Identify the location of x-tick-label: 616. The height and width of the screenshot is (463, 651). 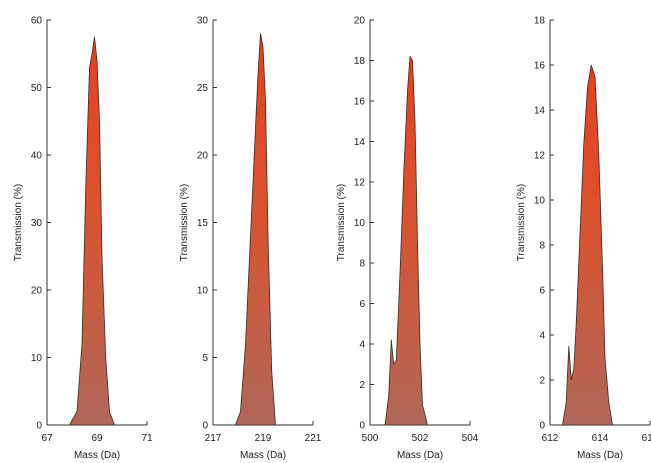
(646, 438).